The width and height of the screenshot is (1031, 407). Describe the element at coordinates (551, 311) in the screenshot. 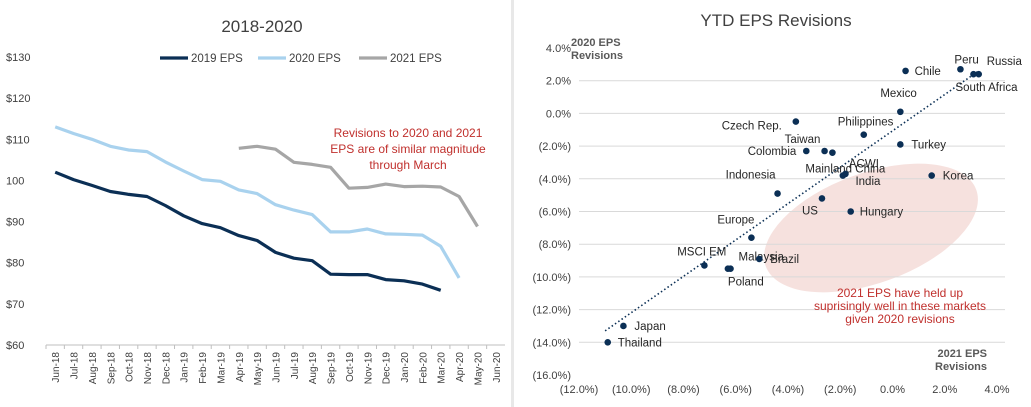

I see `y-tick-label: (12.0%)` at that location.